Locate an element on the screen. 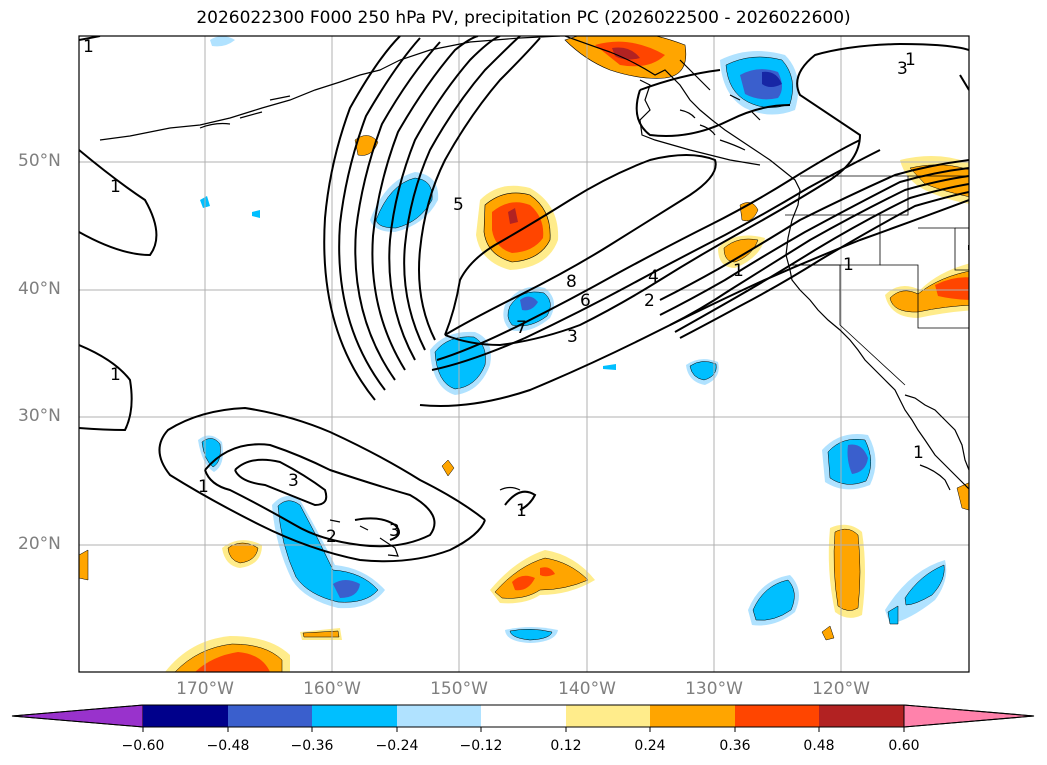 The height and width of the screenshot is (765, 1047). lon-label: 160°W is located at coordinates (332, 689).